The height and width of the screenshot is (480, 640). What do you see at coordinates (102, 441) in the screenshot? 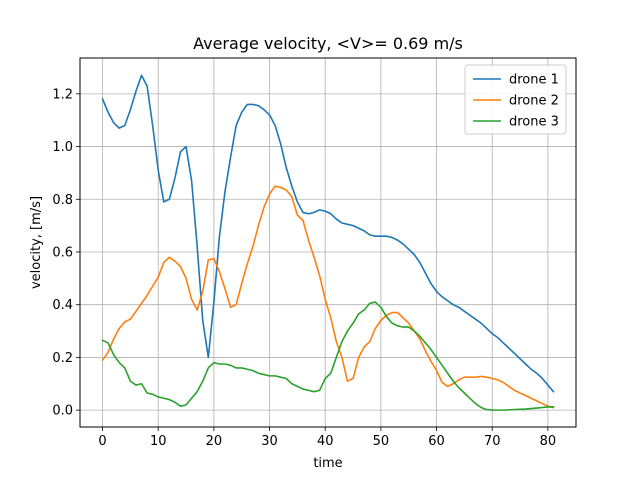
I see `x-tick-label: 0` at bounding box center [102, 441].